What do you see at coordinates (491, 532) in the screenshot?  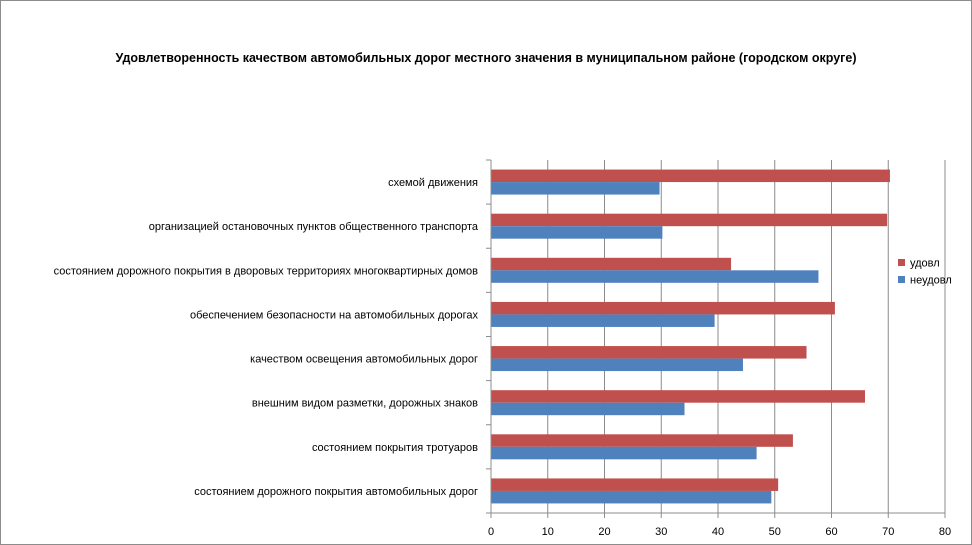 I see `x-tick-label: 0` at bounding box center [491, 532].